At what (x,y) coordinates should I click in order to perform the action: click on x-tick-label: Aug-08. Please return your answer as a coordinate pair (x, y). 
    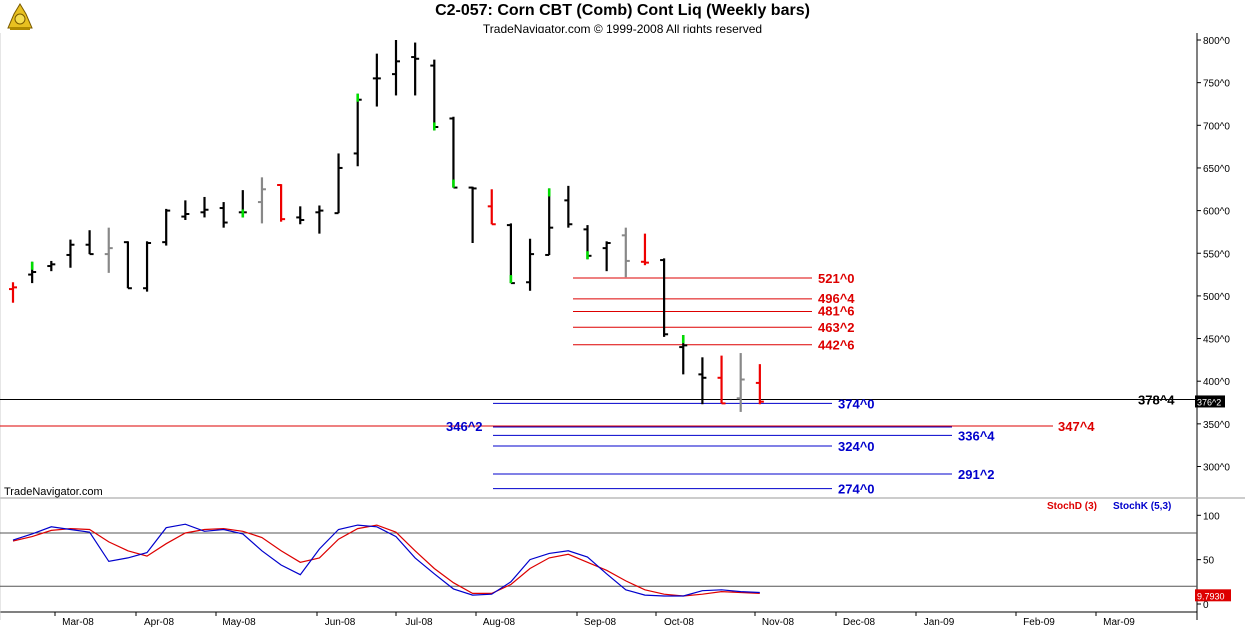
    Looking at the image, I should click on (499, 622).